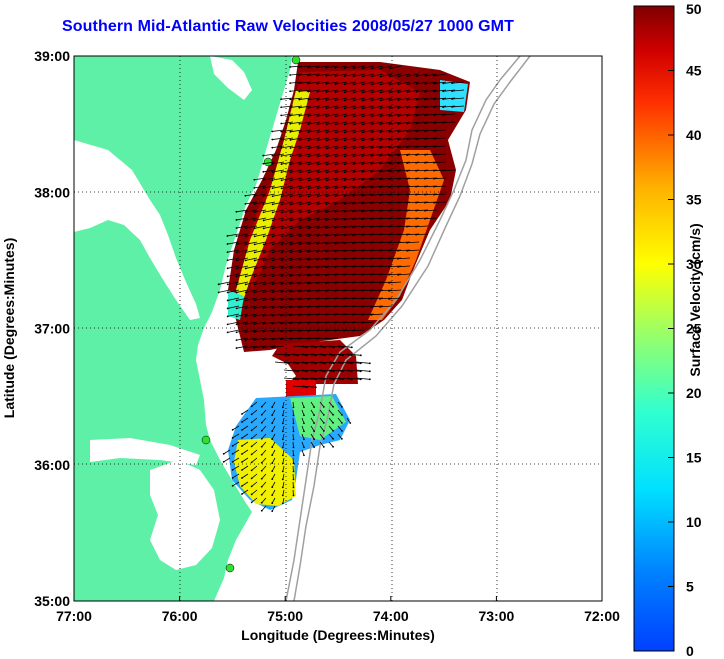 The height and width of the screenshot is (659, 724). I want to click on x-tick-labels: 77:00 76:00 75:00 74:00 73:00 72:00, so click(338, 610).